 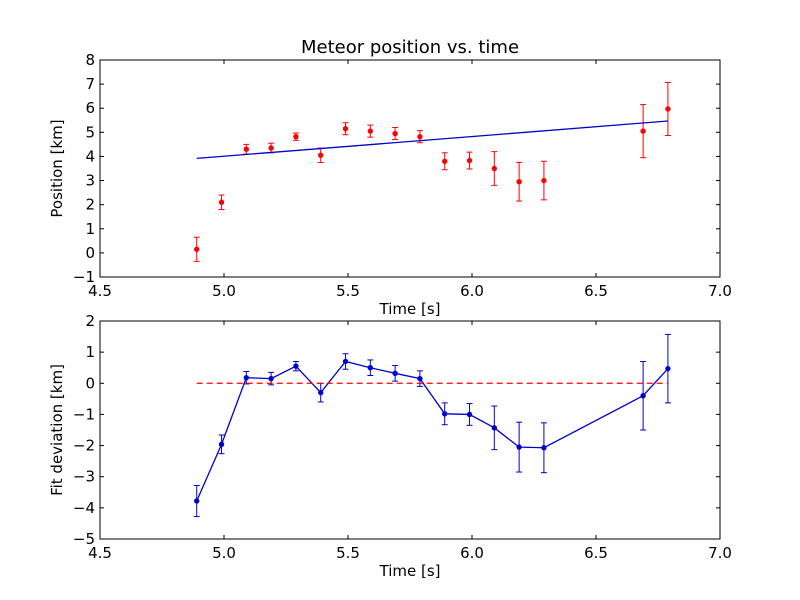 What do you see at coordinates (90, 156) in the screenshot?
I see `y-tick-label: 4` at bounding box center [90, 156].